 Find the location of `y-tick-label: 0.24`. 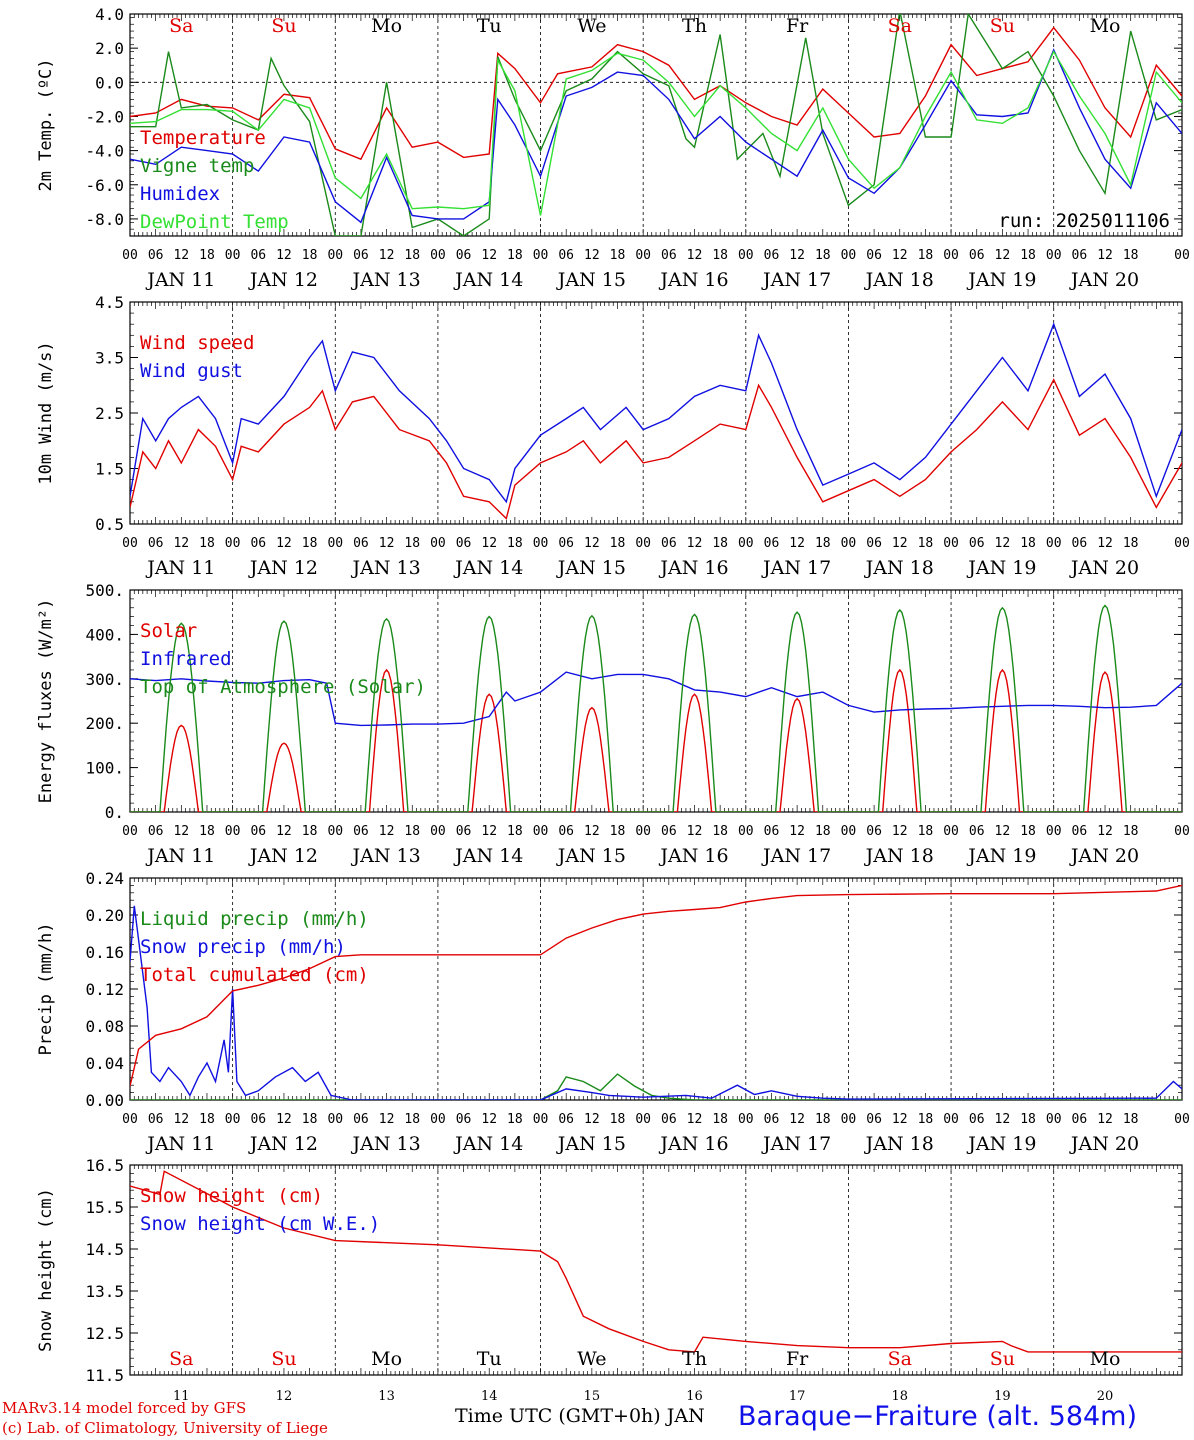

y-tick-label: 0.24 is located at coordinates (104, 878).